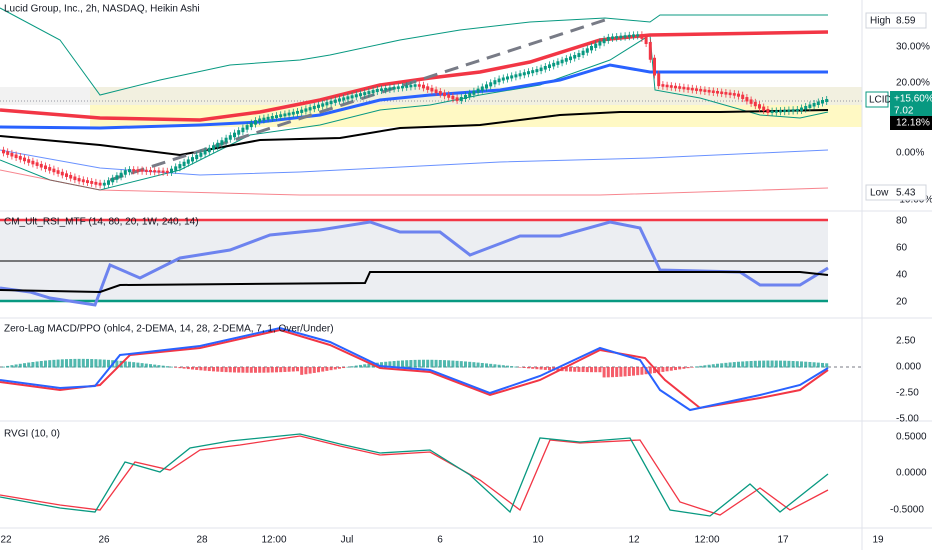  Describe the element at coordinates (911, 437) in the screenshot. I see `rvgi-tick: 0.5000` at that location.